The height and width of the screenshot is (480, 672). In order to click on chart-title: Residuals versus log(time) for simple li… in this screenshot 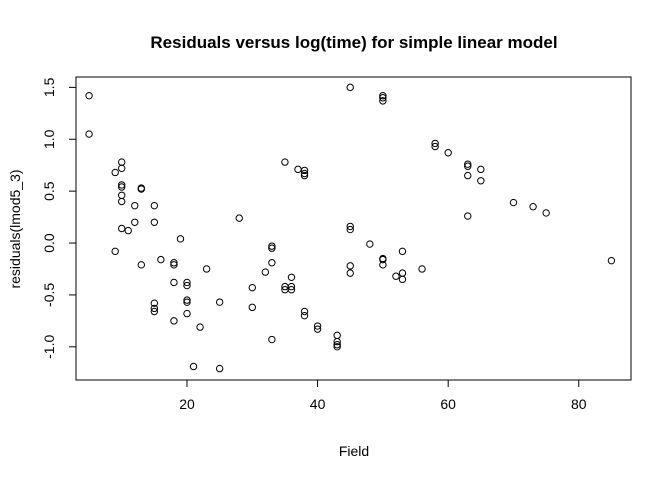, I will do `click(353, 42)`.